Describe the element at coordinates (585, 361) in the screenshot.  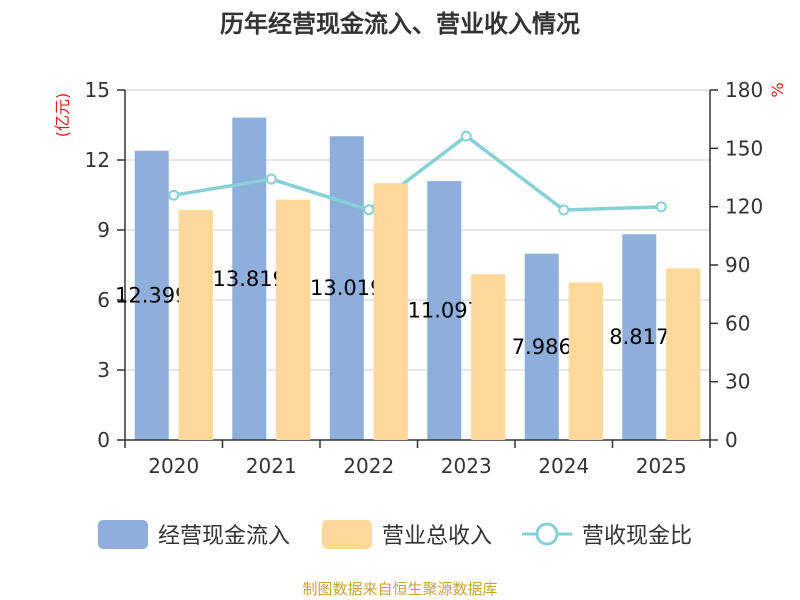
I see `bar-revenue-overlay-2024` at that location.